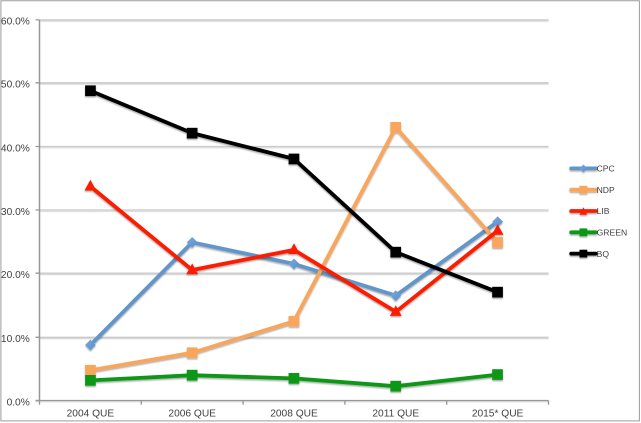  I want to click on svg-text: 2015* QUE, so click(498, 414).